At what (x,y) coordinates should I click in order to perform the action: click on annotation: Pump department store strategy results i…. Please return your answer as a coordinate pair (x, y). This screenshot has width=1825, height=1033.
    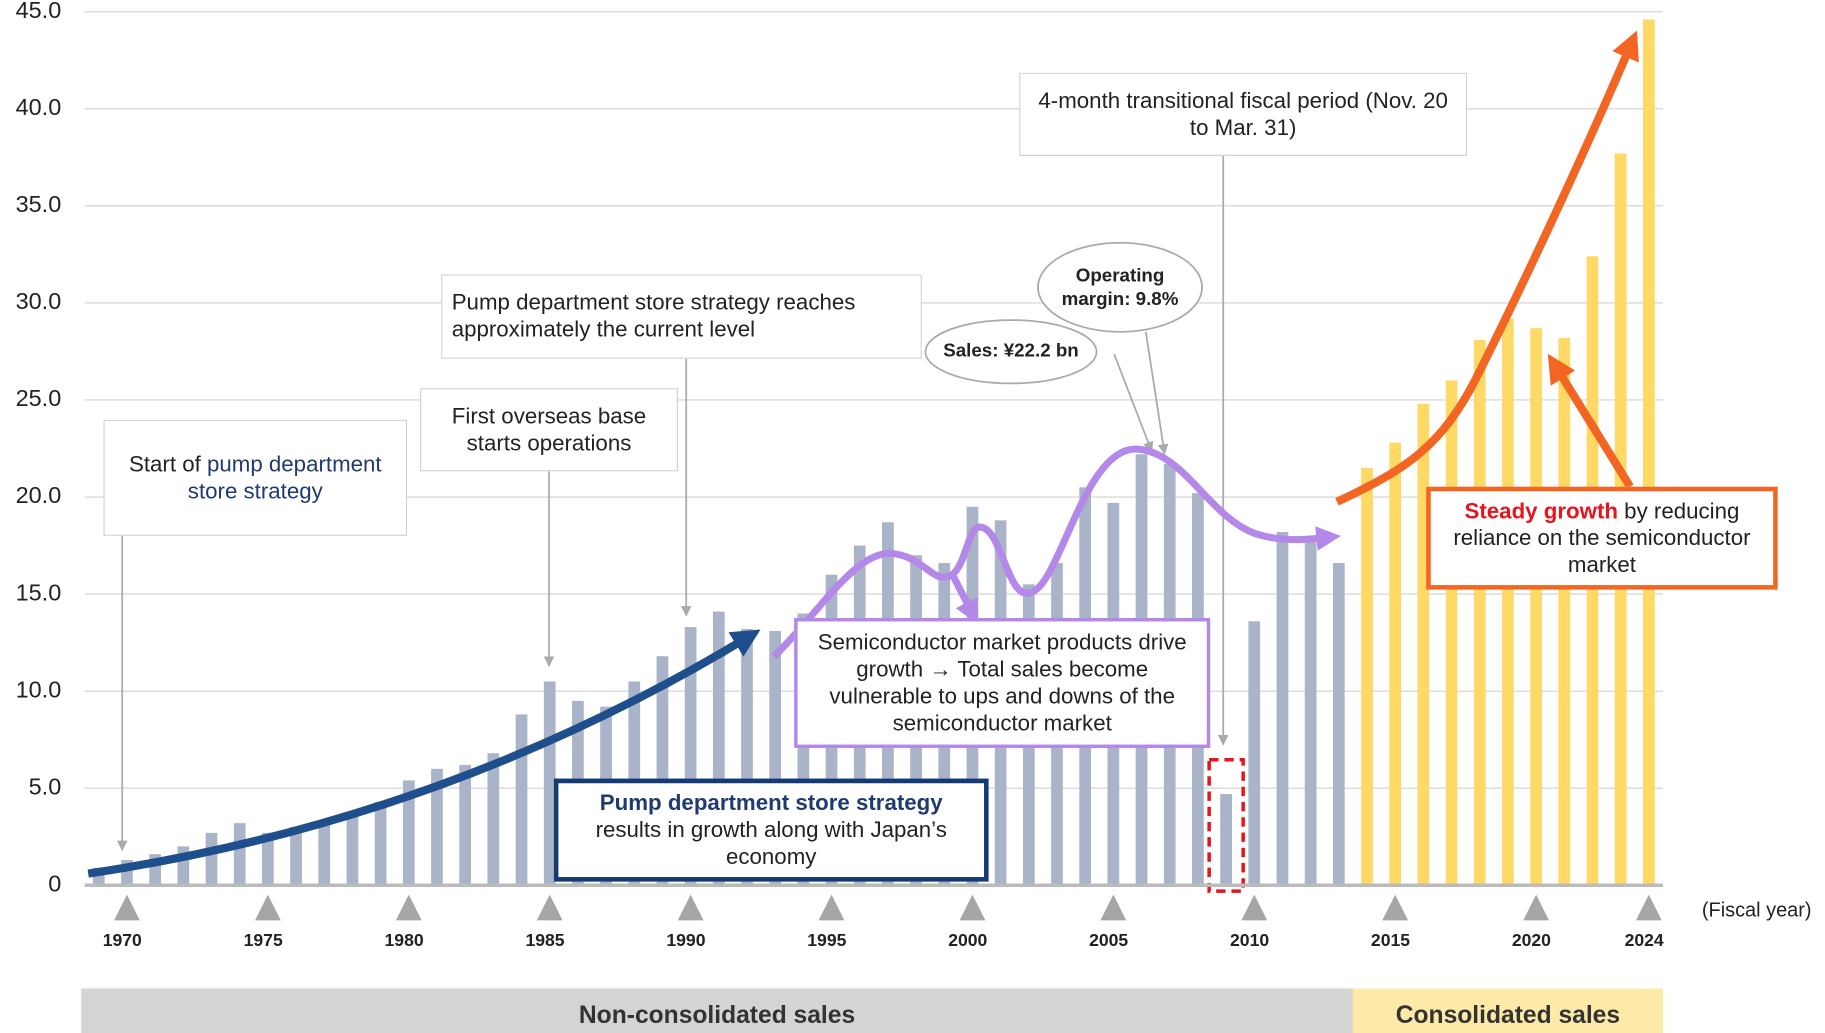
    Looking at the image, I should click on (771, 830).